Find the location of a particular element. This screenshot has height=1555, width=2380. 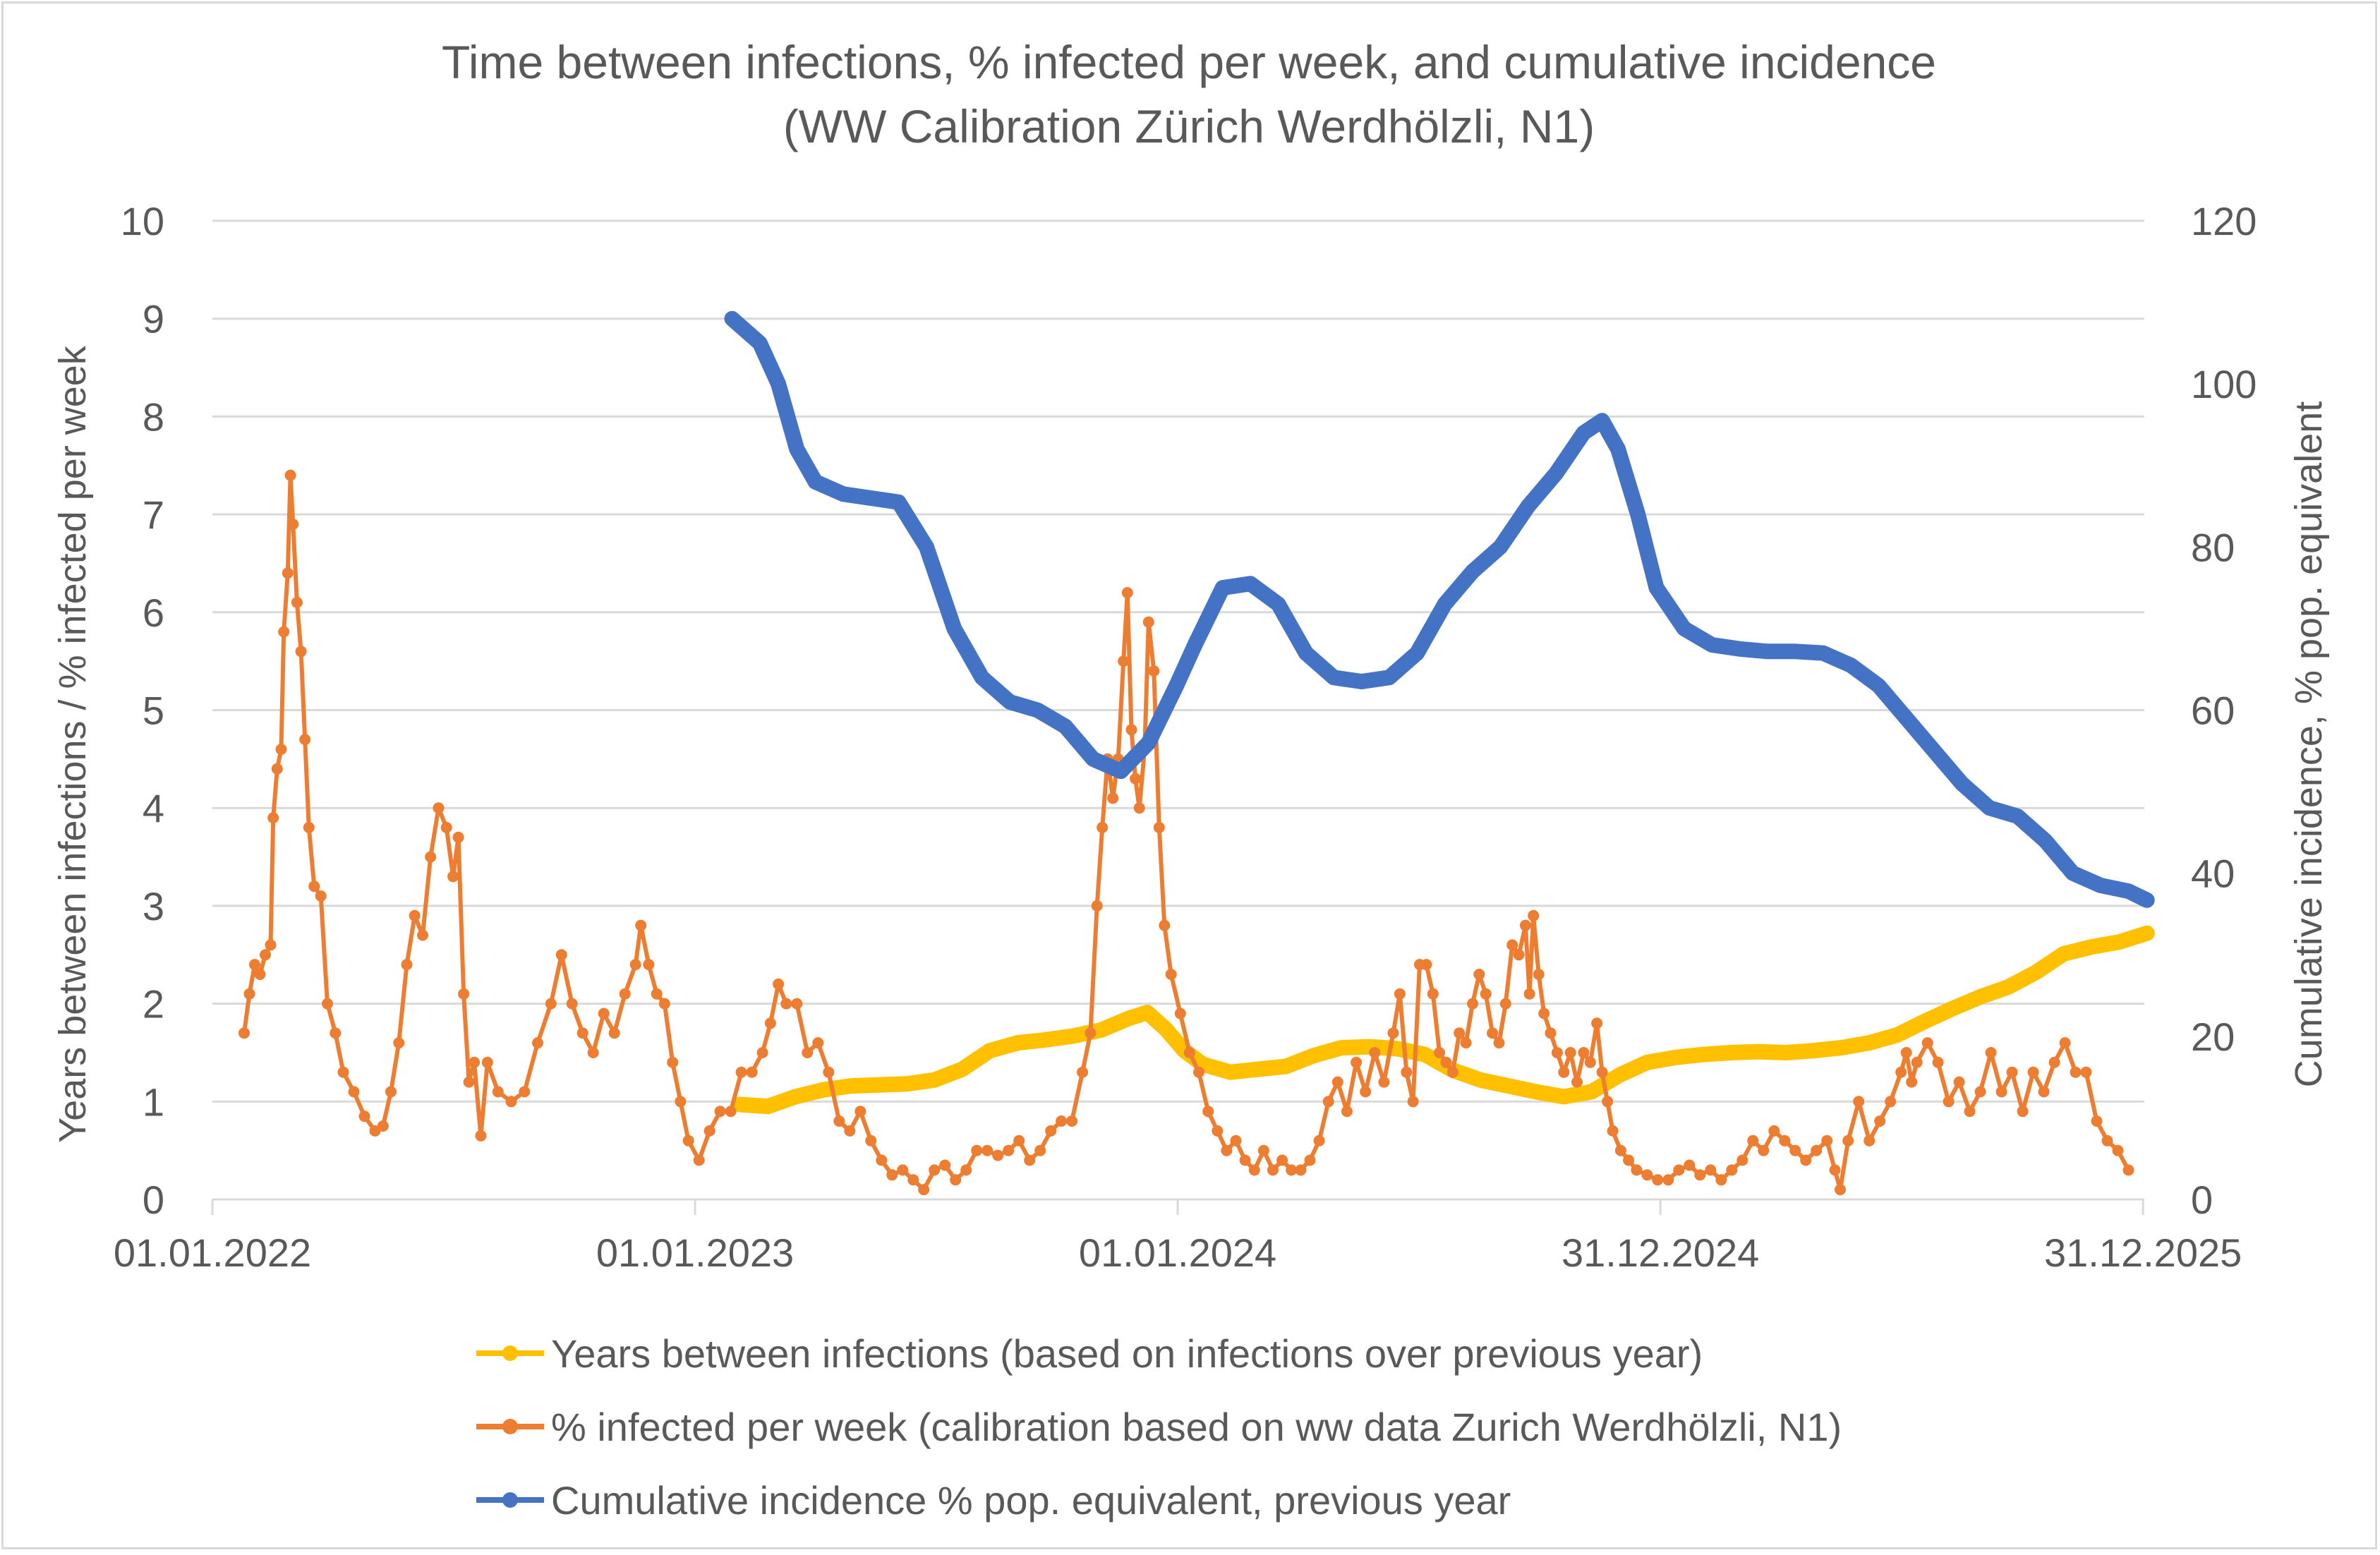

chart-subtitle: (WW Calibration Zürich Werdhölzli, N1) is located at coordinates (1189, 126).